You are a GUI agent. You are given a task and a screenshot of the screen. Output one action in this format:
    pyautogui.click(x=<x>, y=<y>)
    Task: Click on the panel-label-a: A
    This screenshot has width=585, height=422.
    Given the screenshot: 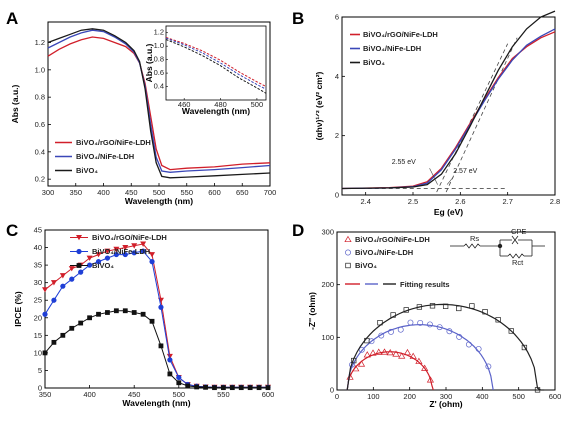 What is the action you would take?
    pyautogui.click(x=12, y=18)
    